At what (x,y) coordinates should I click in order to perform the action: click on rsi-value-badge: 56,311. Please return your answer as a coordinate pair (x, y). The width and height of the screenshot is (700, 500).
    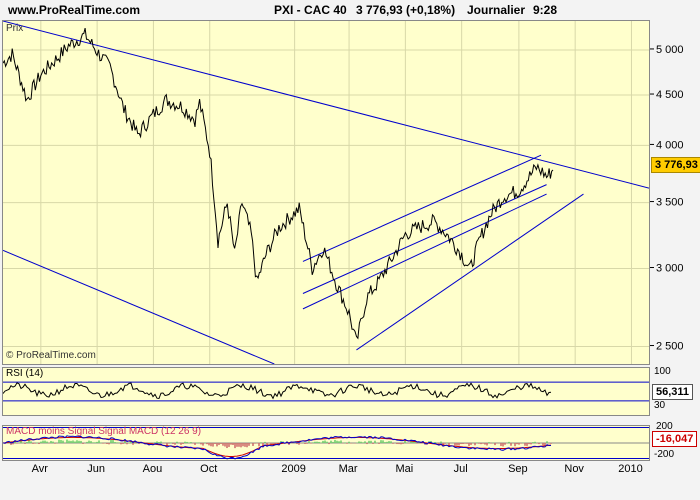
    Looking at the image, I should click on (673, 392).